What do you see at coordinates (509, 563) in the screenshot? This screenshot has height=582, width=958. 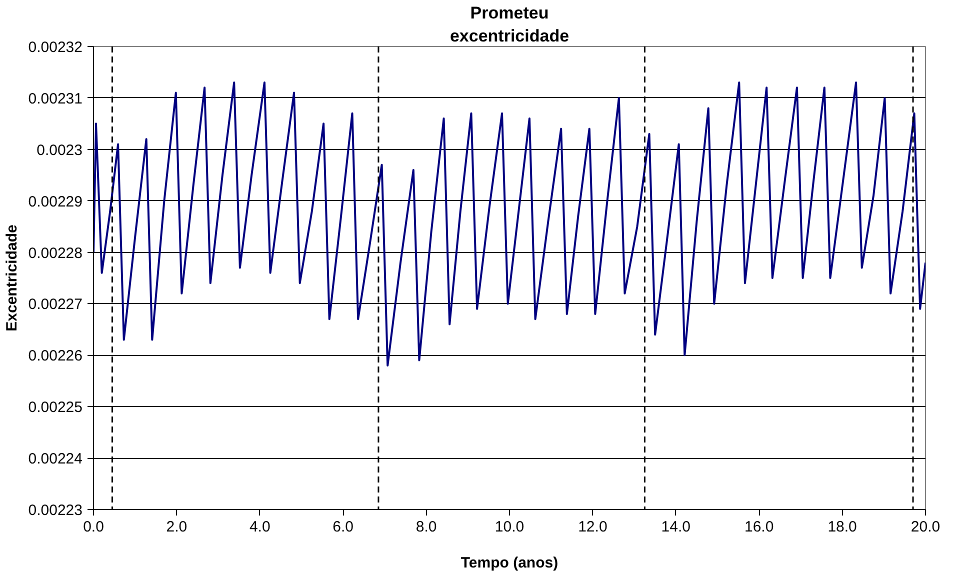 I see `x-axis-title: Tempo (anos)` at bounding box center [509, 563].